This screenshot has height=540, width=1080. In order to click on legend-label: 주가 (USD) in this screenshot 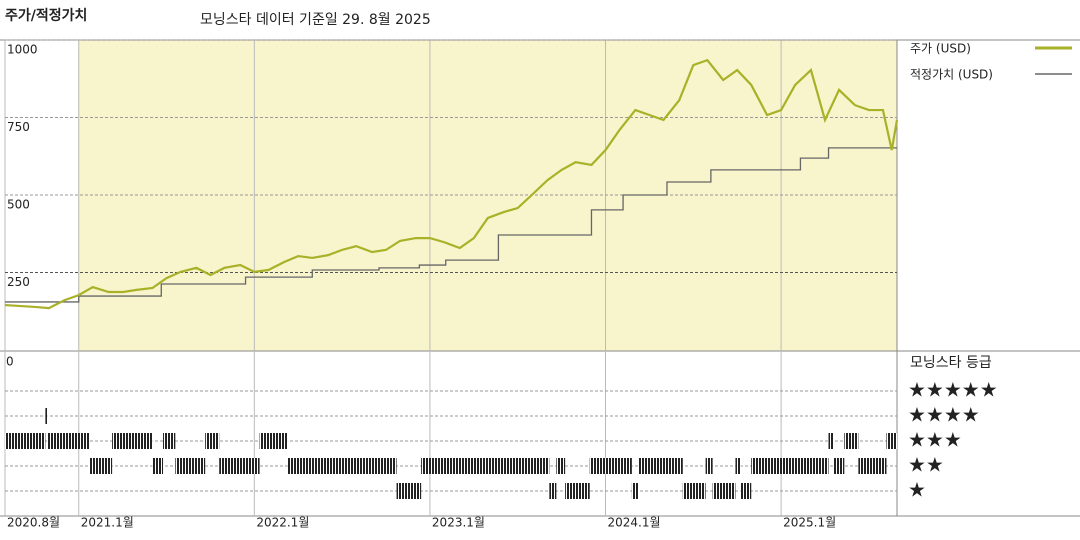, I will do `click(940, 49)`.